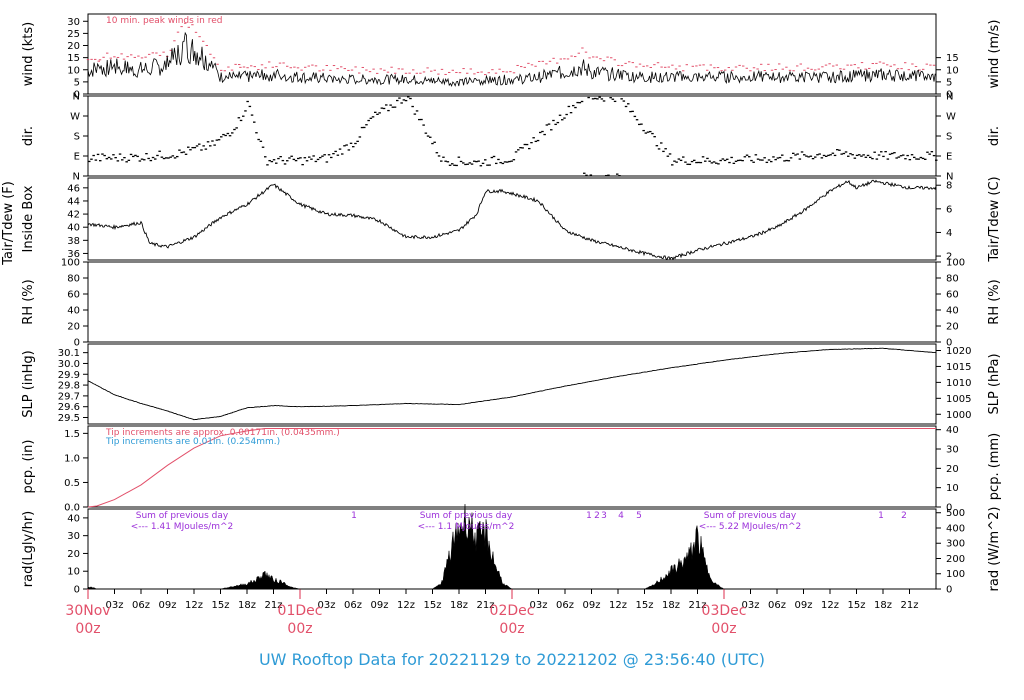 This screenshot has width=1024, height=700. I want to click on temp-right-tick-label: 8, so click(949, 186).